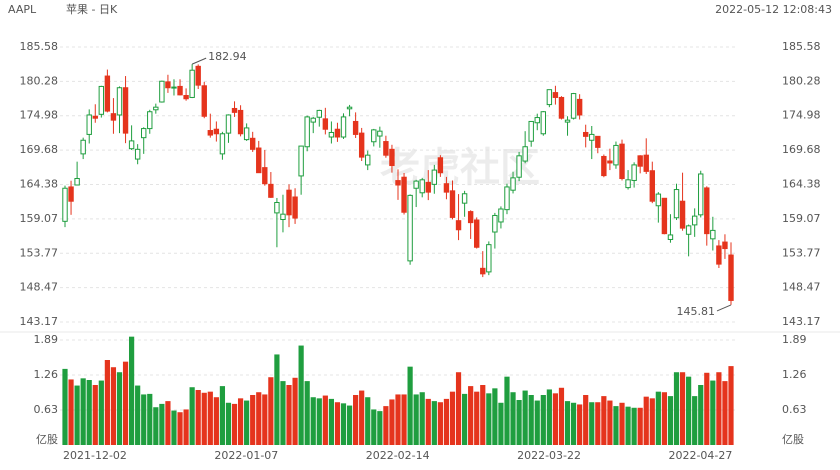 The width and height of the screenshot is (840, 470). I want to click on low-label: 145.81, so click(696, 311).